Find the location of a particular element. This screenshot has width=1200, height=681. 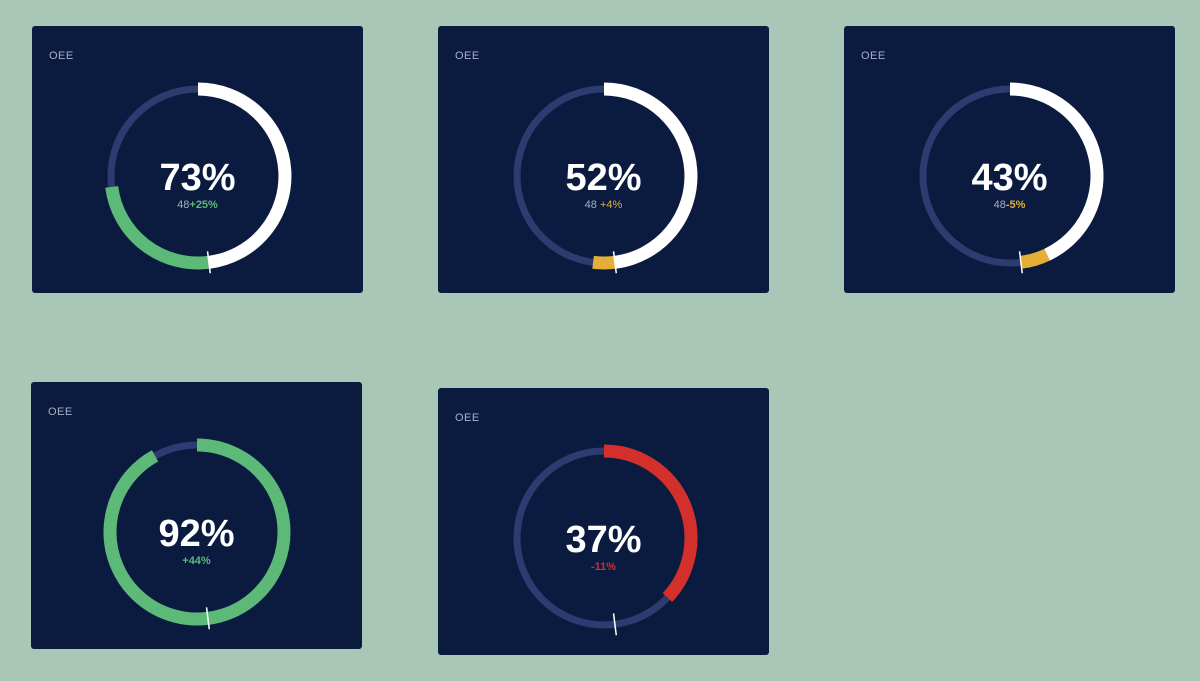

oee-comparison: +44% is located at coordinates (196, 561).